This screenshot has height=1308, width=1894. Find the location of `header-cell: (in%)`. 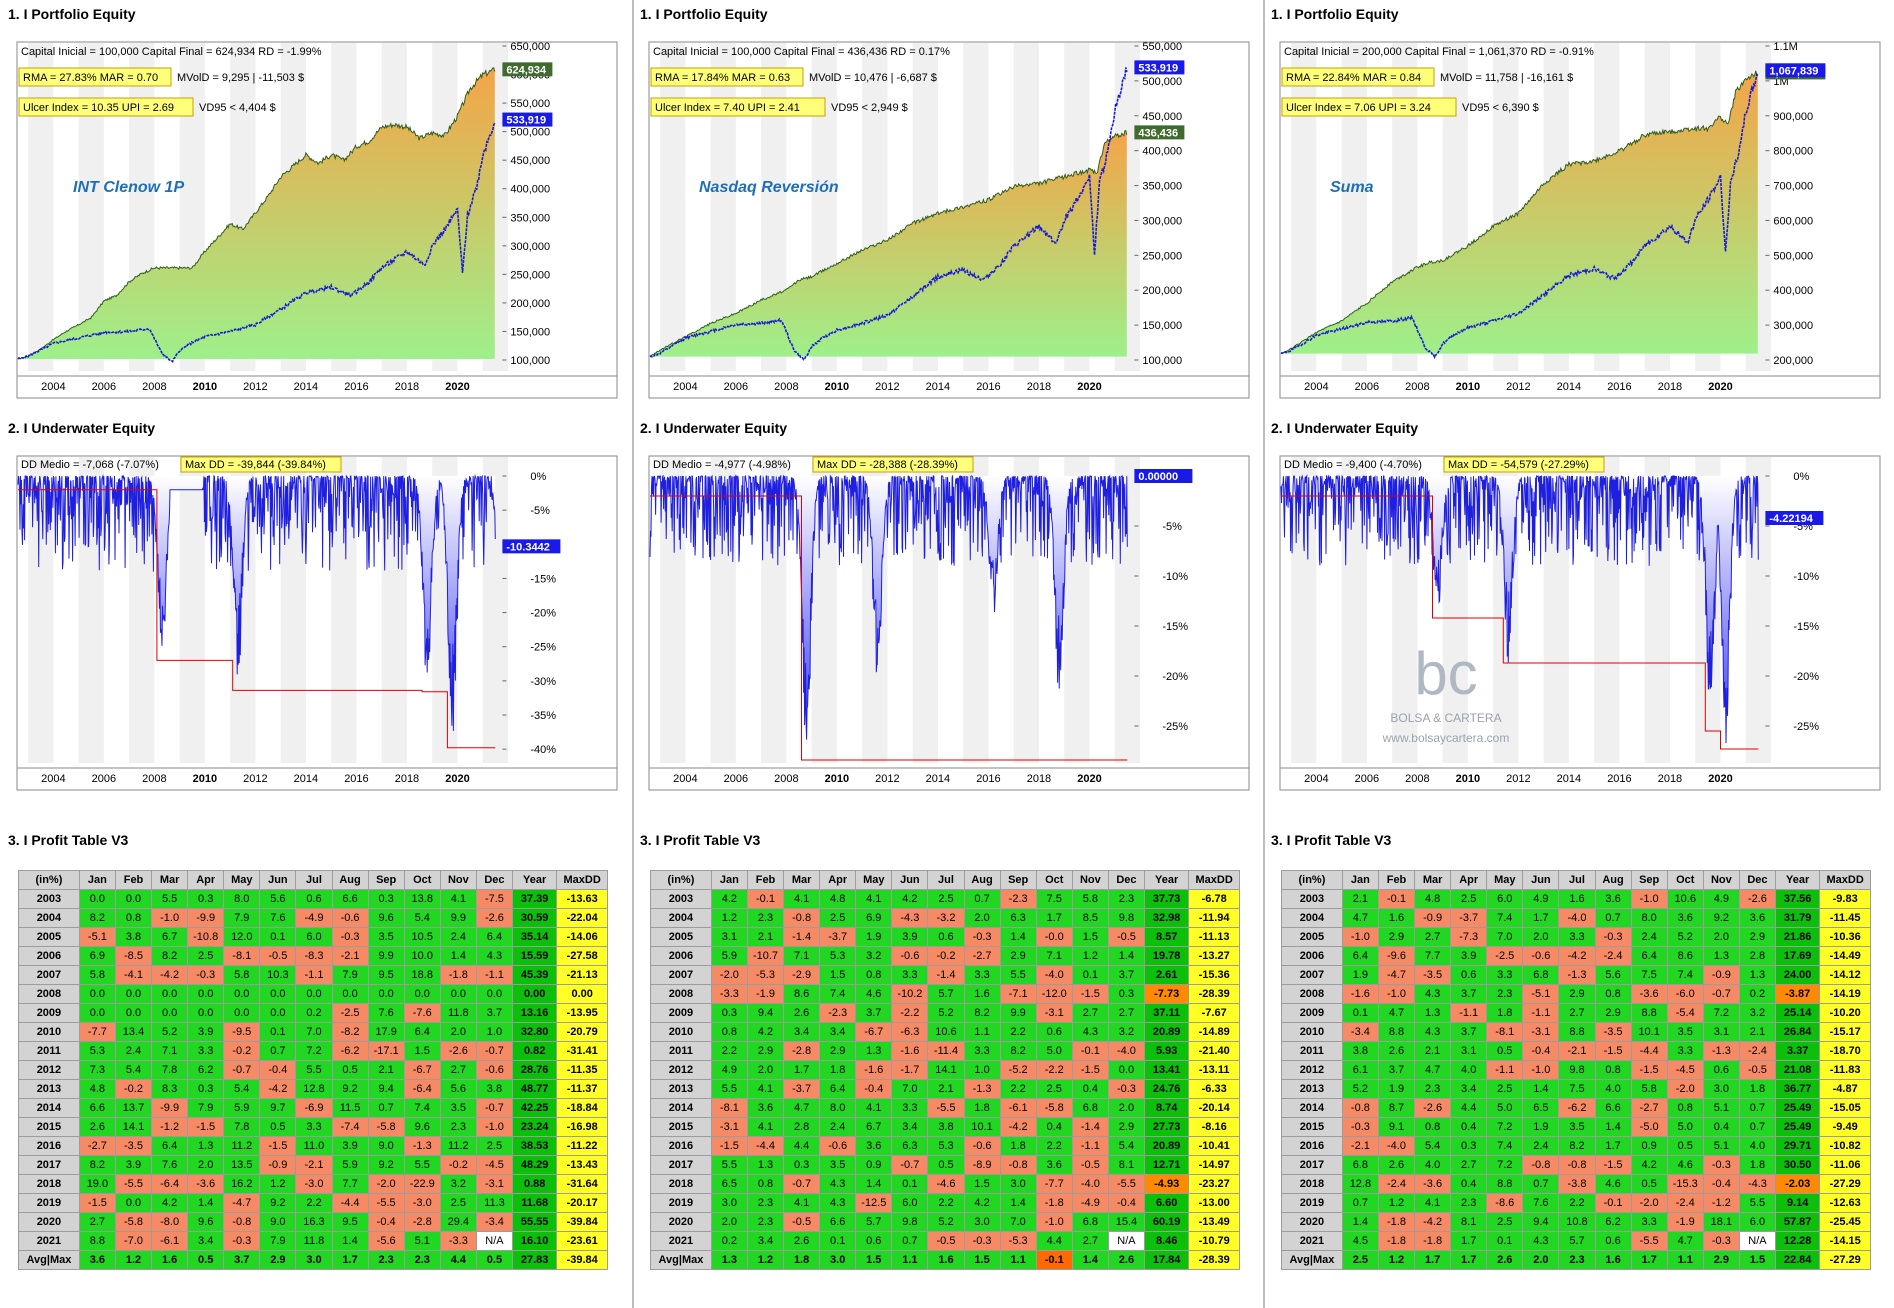

header-cell: (in%) is located at coordinates (49, 880).